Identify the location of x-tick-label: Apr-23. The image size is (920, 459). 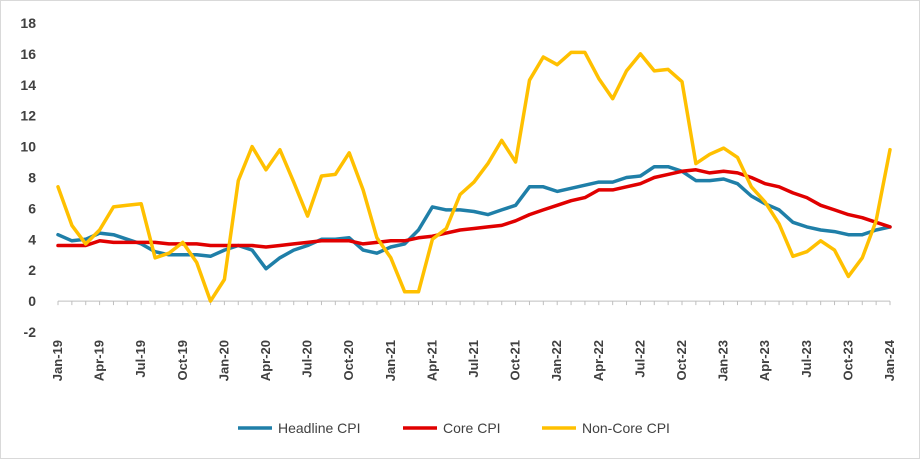
(764, 360).